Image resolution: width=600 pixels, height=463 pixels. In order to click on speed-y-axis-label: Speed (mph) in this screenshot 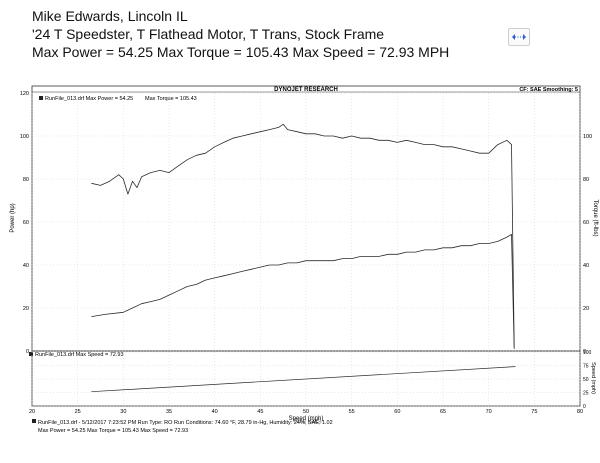, I will do `click(593, 378)`.